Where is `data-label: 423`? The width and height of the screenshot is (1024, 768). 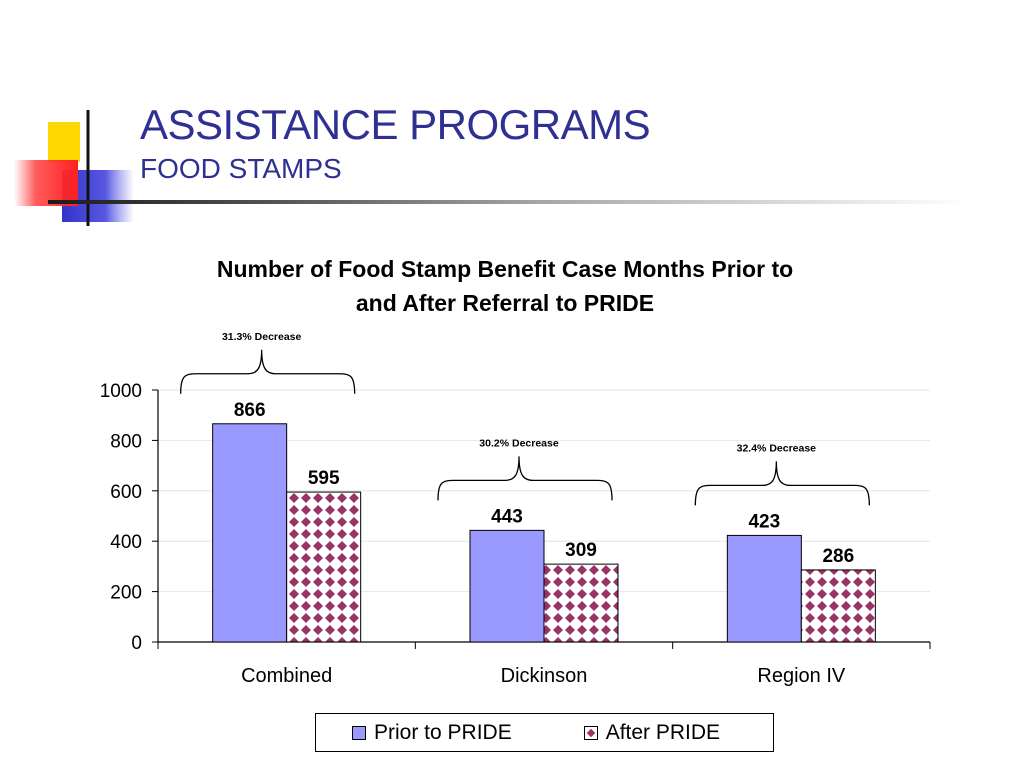
data-label: 423 is located at coordinates (764, 521).